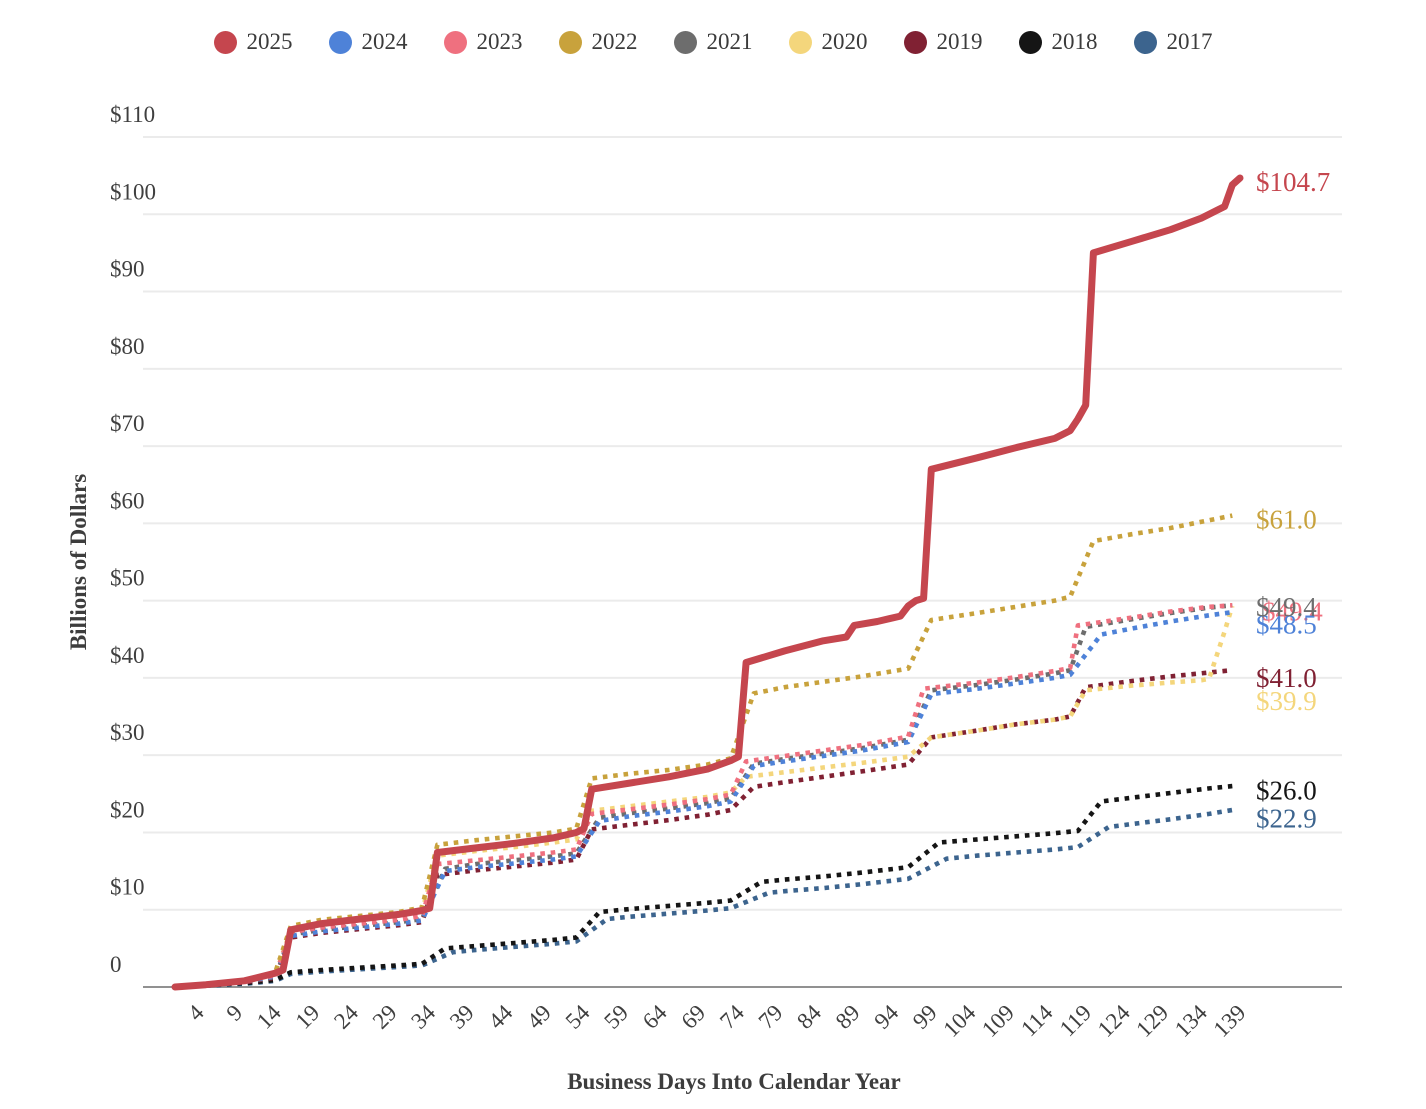 This screenshot has width=1426, height=1109. I want to click on x-tick-label: 59, so click(616, 1017).